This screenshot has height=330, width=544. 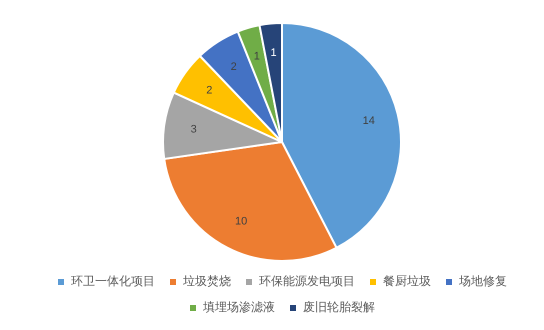 What do you see at coordinates (368, 120) in the screenshot?
I see `data-label: 14` at bounding box center [368, 120].